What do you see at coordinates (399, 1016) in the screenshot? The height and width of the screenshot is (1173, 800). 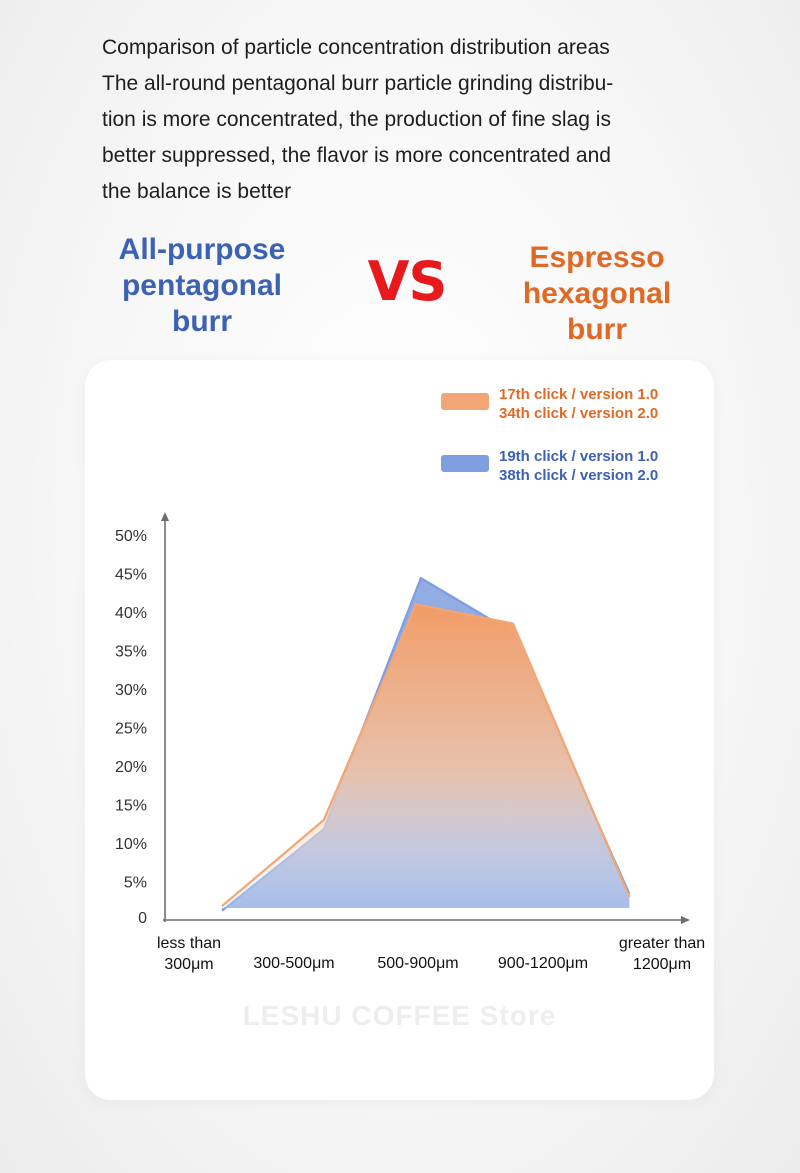 I see `store-watermark: LESHU COFFEE Store` at bounding box center [399, 1016].